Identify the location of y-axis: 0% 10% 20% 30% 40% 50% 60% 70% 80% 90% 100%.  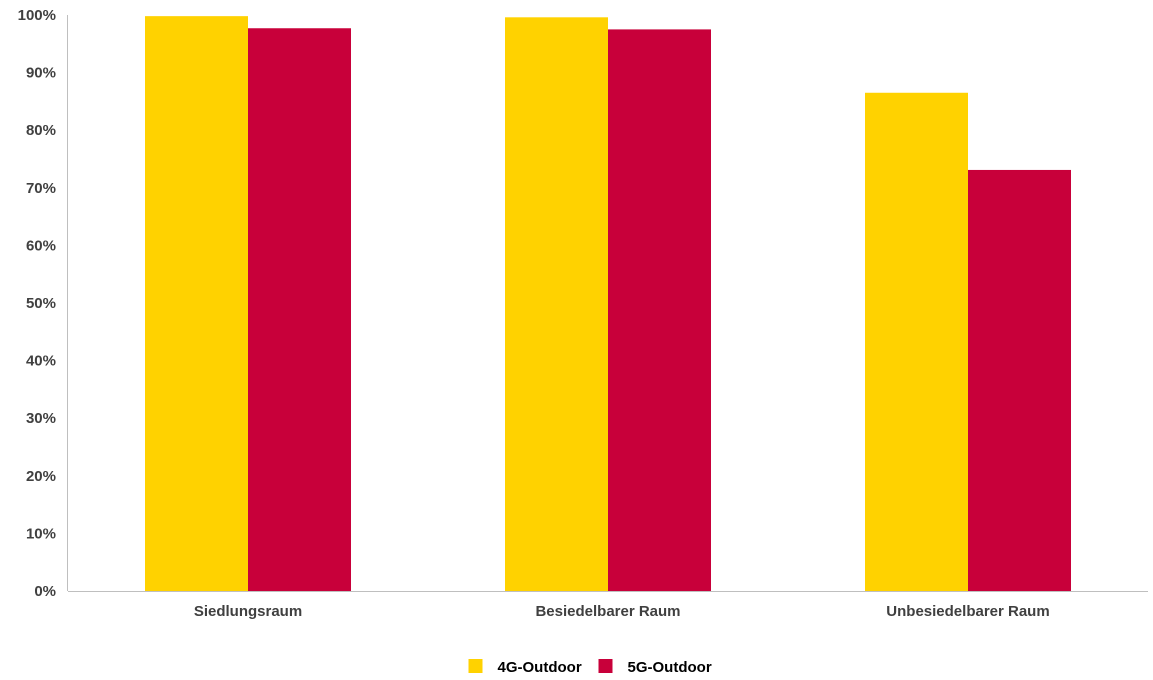
(43, 303).